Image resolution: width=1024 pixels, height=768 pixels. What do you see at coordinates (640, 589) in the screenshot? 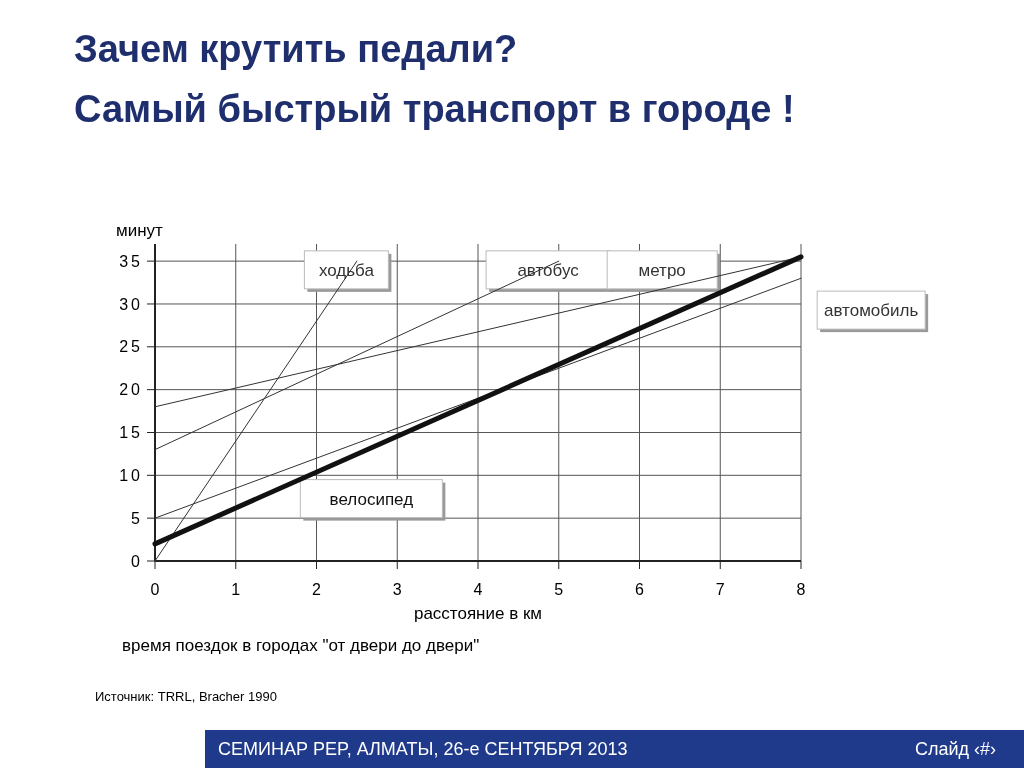
I see `x-tick-label: 6` at bounding box center [640, 589].